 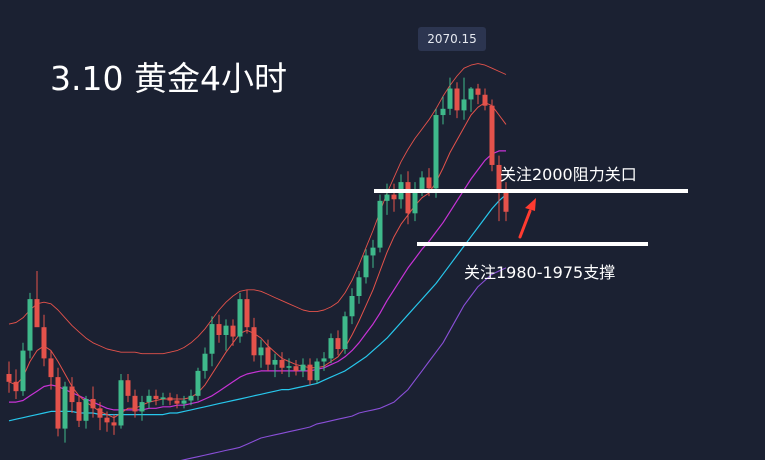 I want to click on last-price-tag: 2070.15, so click(x=452, y=39).